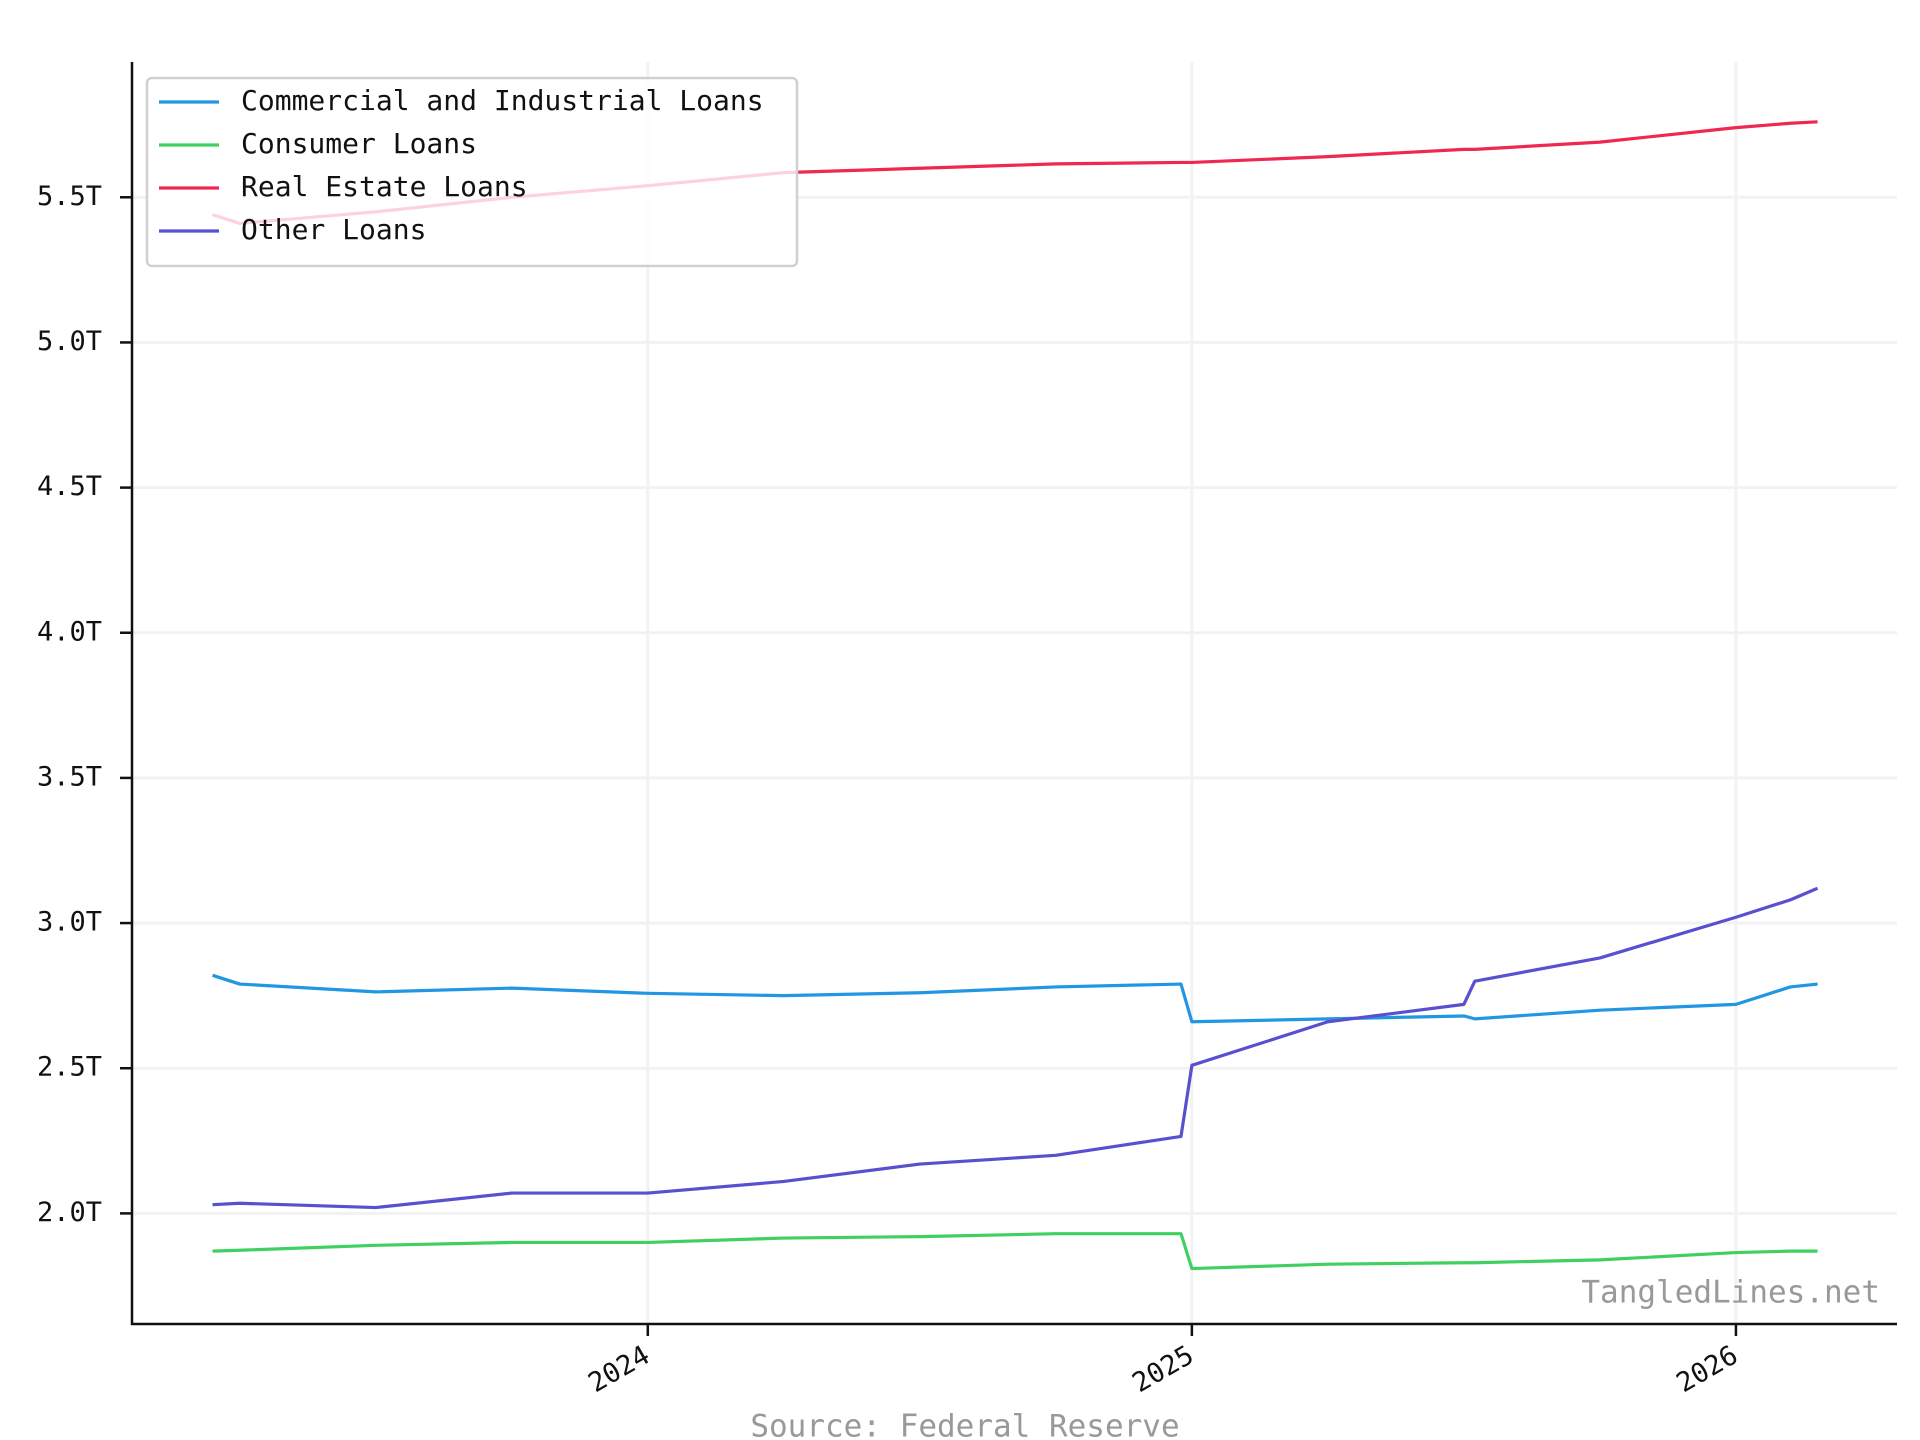 This screenshot has height=1440, width=1920. Describe the element at coordinates (384, 186) in the screenshot. I see `legend-label: Real Estate Loans` at that location.